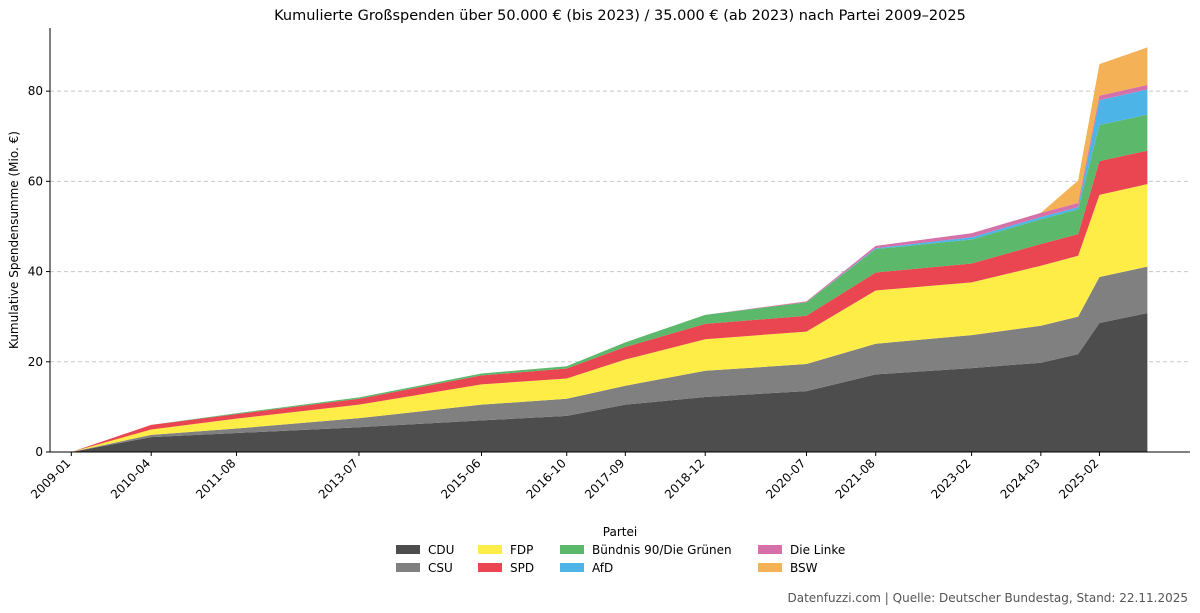 This screenshot has width=1200, height=613. I want to click on legend-item: CSU, so click(424, 568).